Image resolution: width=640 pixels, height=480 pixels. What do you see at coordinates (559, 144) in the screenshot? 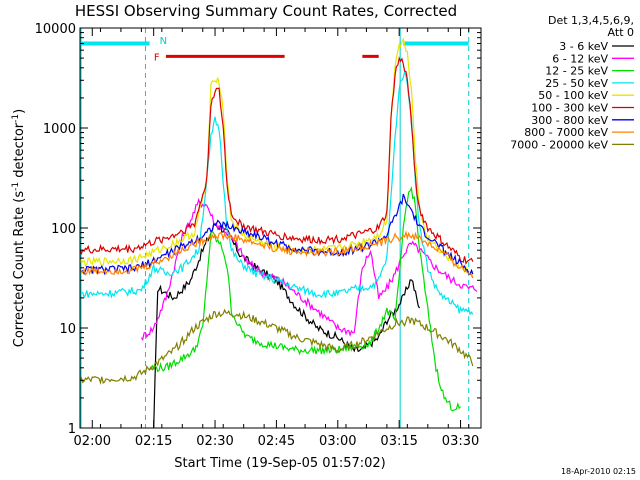
I see `legend-label-8: 7000 - 20000 keV` at bounding box center [559, 144].